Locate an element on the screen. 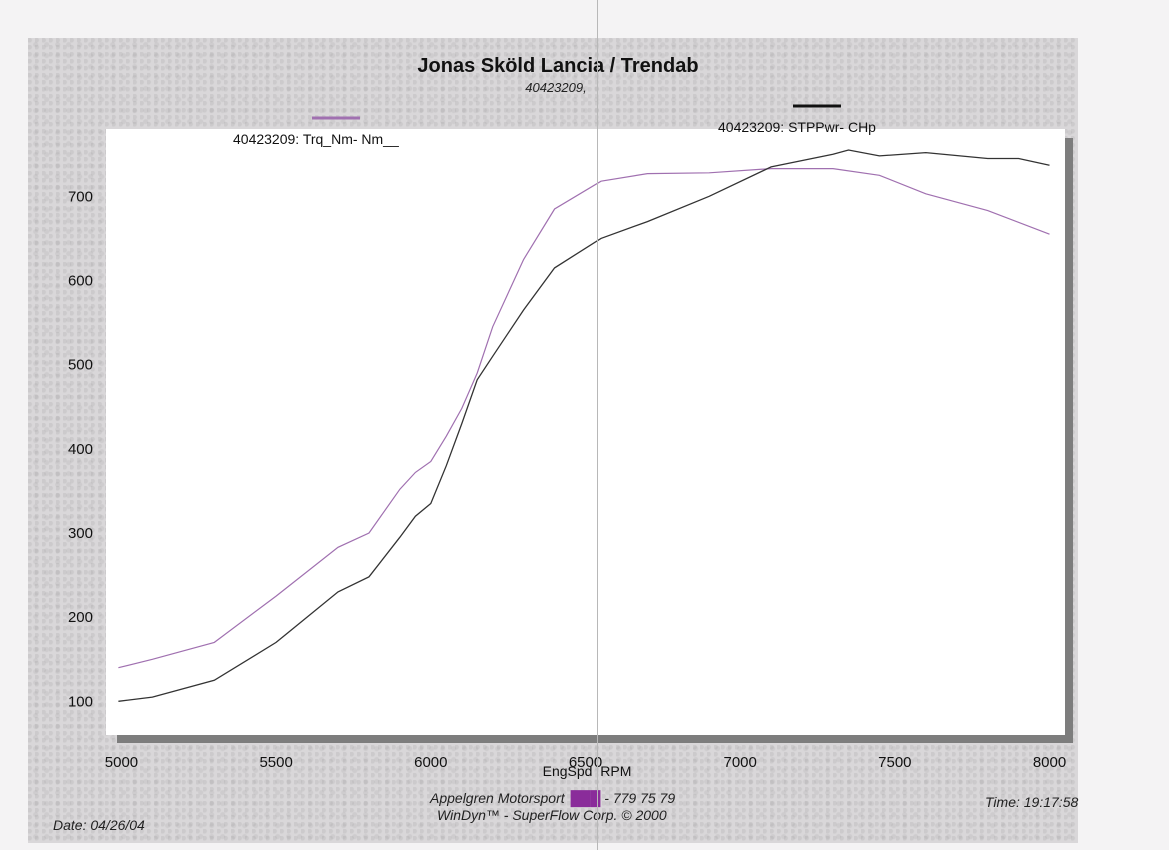 The height and width of the screenshot is (850, 1169). footer-date: Date: 04/26/04 is located at coordinates (99, 825).